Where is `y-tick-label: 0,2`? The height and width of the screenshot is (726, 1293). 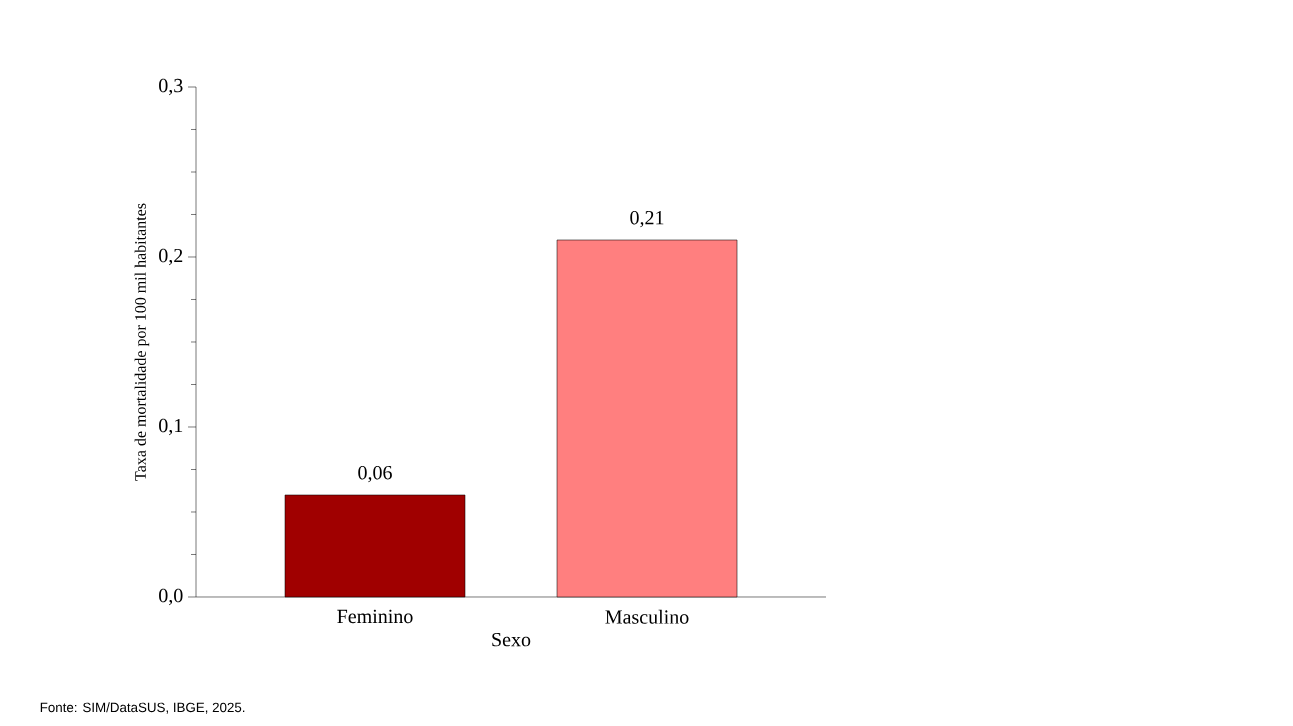
y-tick-label: 0,2 is located at coordinates (171, 257).